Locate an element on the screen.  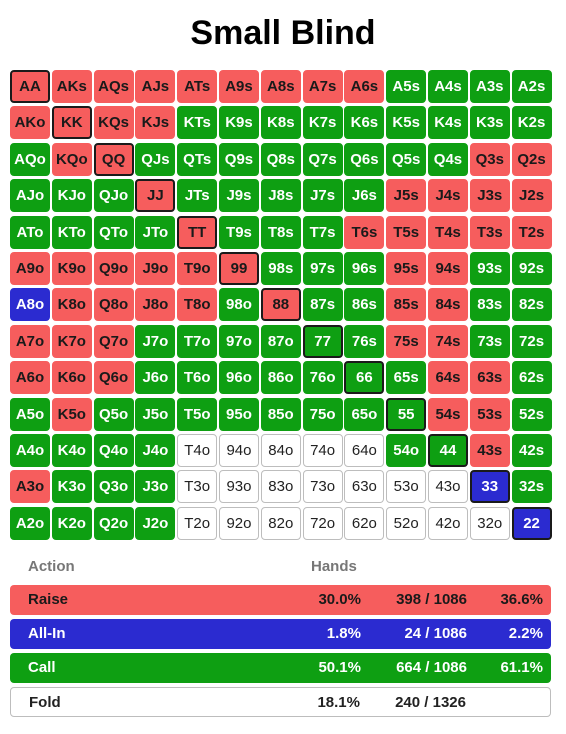
hand-cell: 53o is located at coordinates (406, 487).